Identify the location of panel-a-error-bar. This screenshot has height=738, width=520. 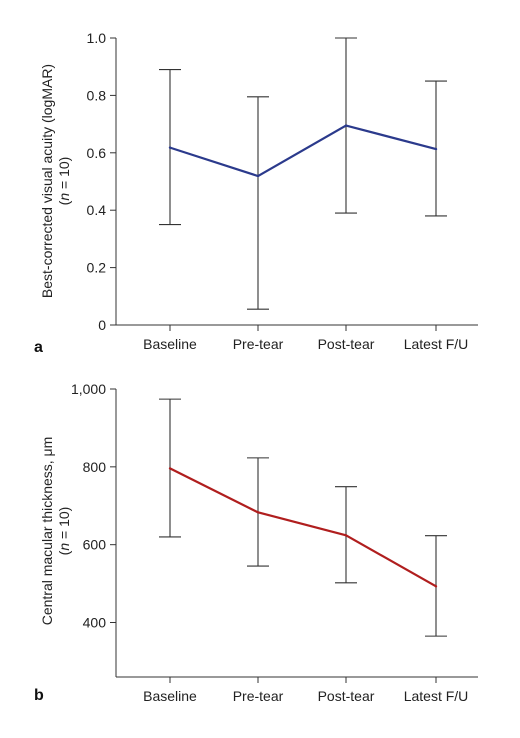
(258, 203).